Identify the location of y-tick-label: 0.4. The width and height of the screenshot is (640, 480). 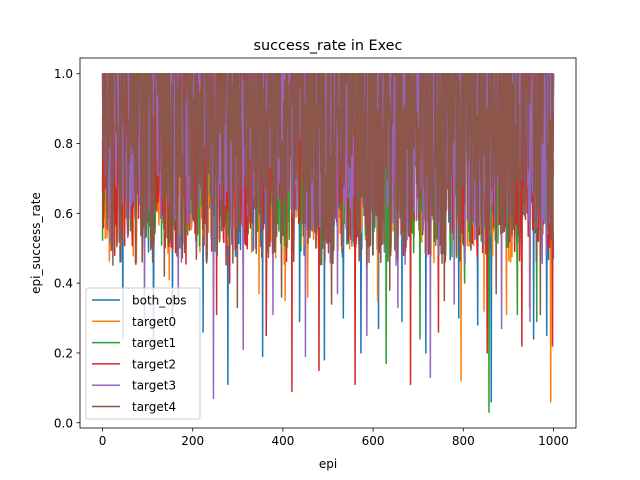
(63, 284).